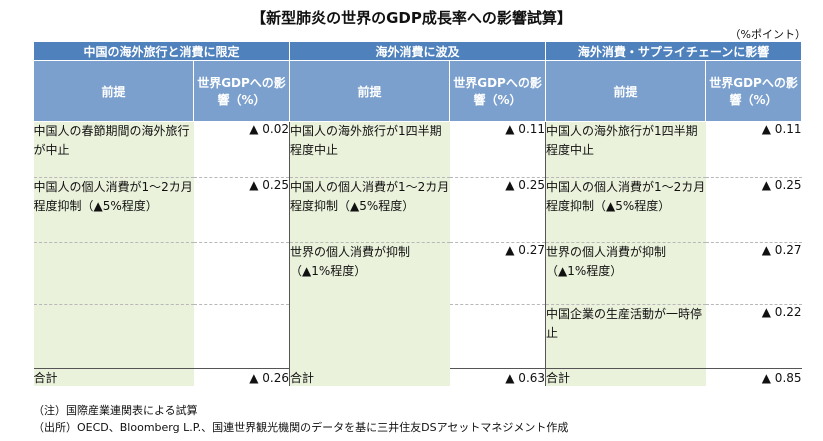 The height and width of the screenshot is (441, 823). Describe the element at coordinates (754, 91) in the screenshot. I see `impact-header-3: 世界GDPへの影響（%）` at that location.